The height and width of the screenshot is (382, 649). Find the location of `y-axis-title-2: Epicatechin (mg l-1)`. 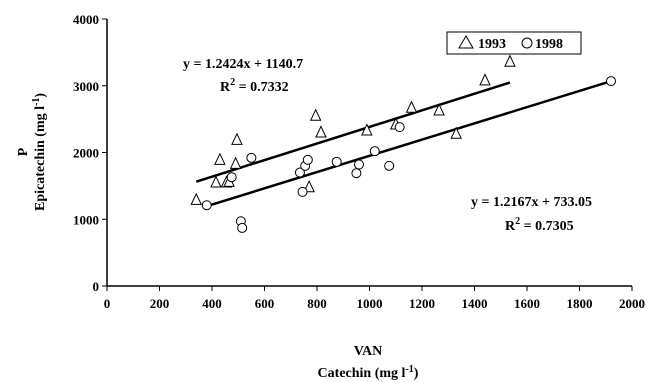

y-axis-title-2: Epicatechin (mg l-1) is located at coordinates (39, 152).